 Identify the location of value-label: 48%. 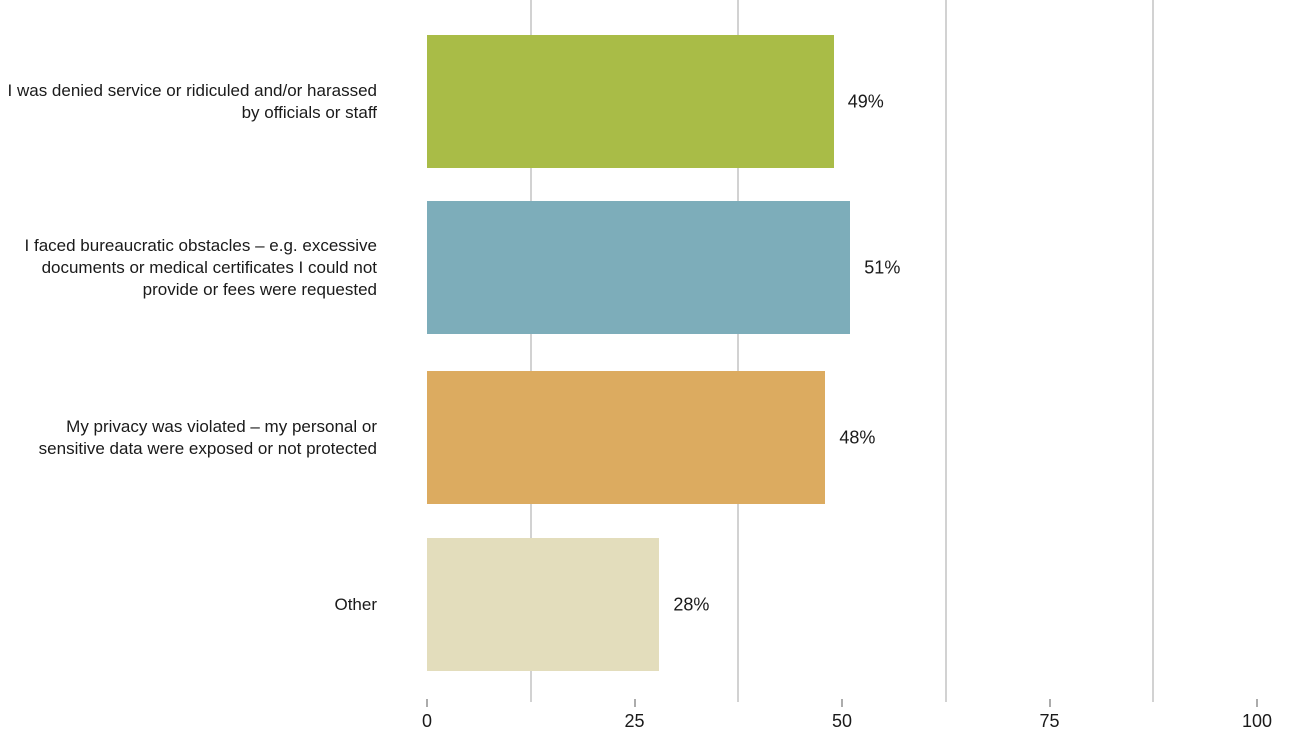
(857, 437).